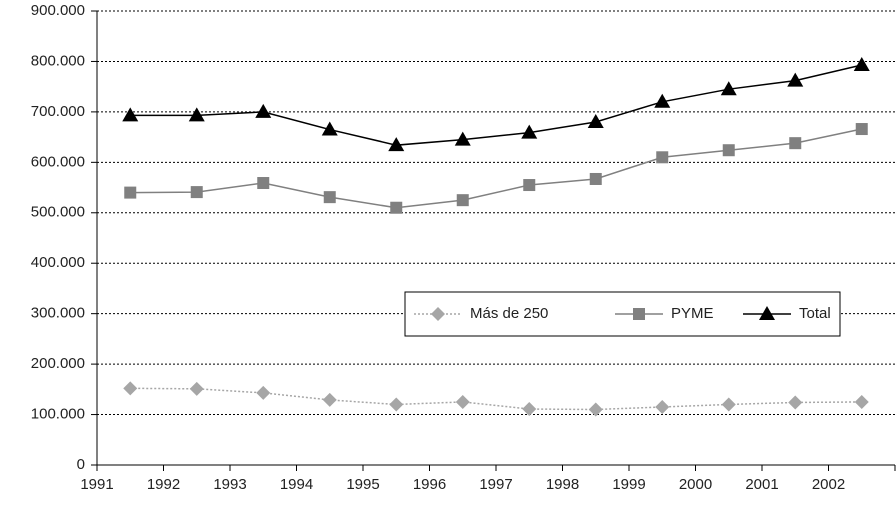 The height and width of the screenshot is (508, 896). Describe the element at coordinates (163, 484) in the screenshot. I see `x-tick-label: 1992` at that location.